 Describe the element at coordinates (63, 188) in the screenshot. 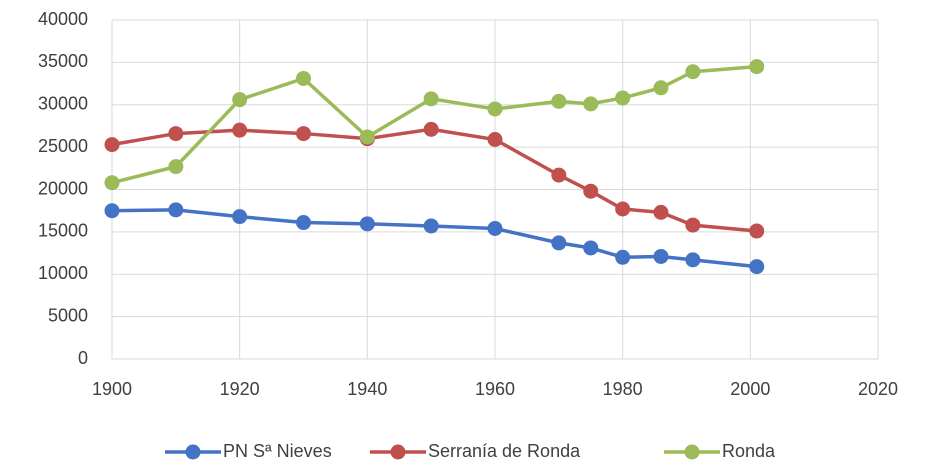

I see `y-tick-label: 20000` at that location.